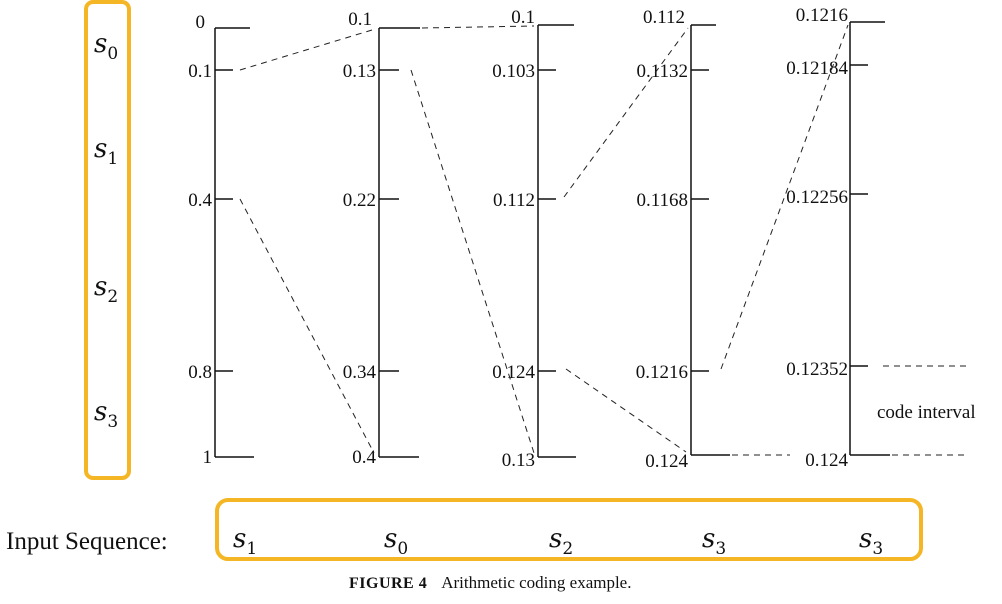  I want to click on tick-label: 0.12256, so click(817, 197).